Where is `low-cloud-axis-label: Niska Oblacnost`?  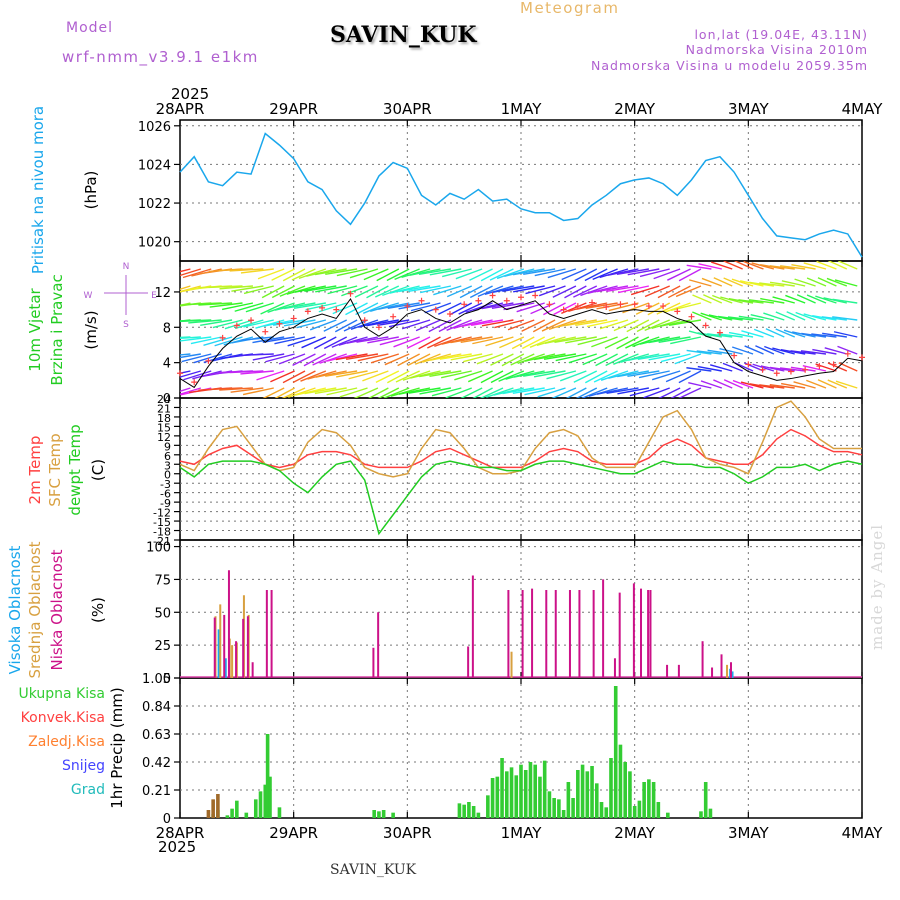 low-cloud-axis-label: Niska Oblacnost is located at coordinates (57, 609).